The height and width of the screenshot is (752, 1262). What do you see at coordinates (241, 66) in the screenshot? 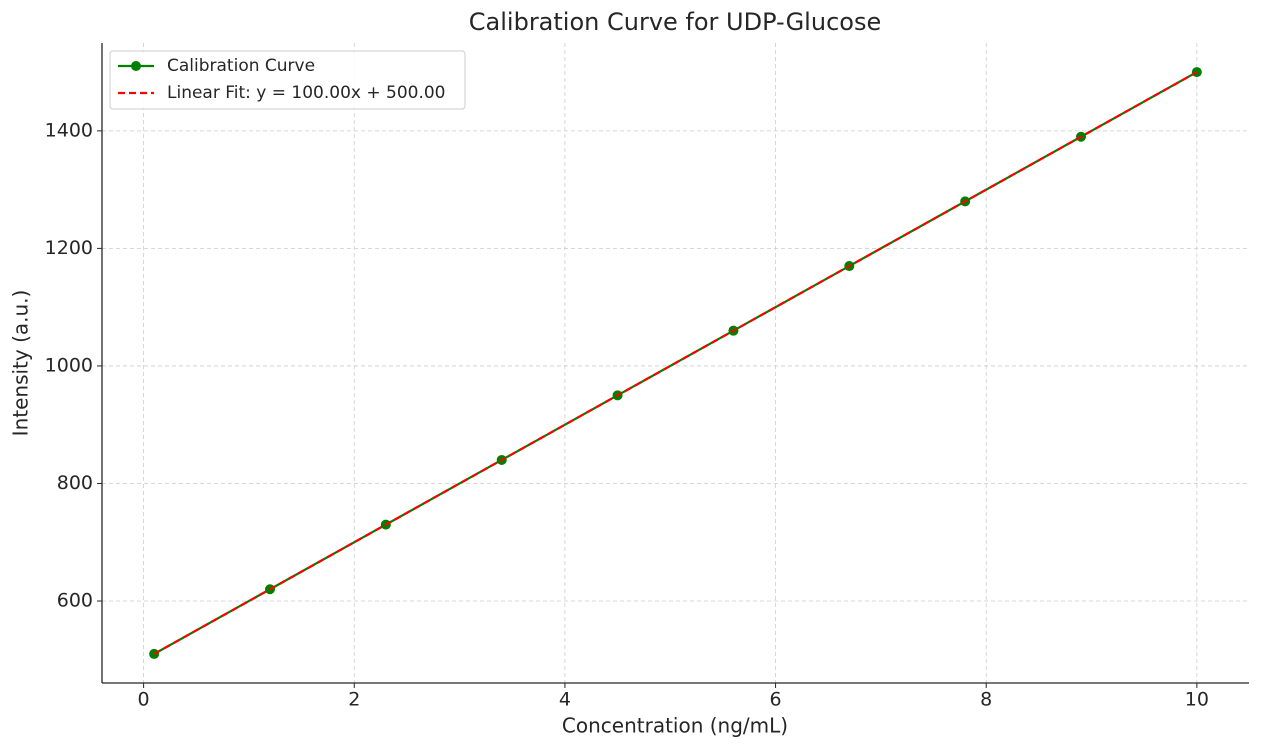
I see `legend-label: Calibration Curve` at bounding box center [241, 66].